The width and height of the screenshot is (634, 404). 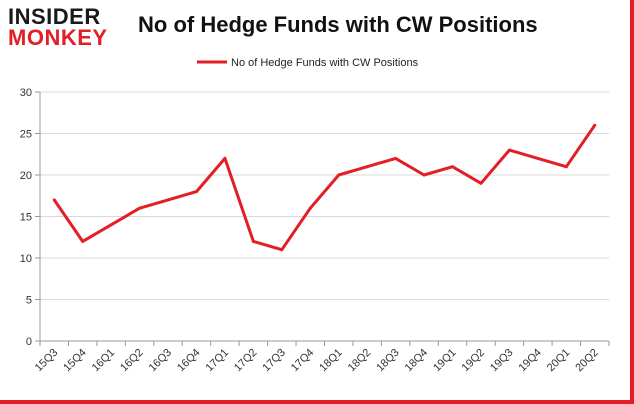 What do you see at coordinates (26, 259) in the screenshot?
I see `y-tick-label: 10` at bounding box center [26, 259].